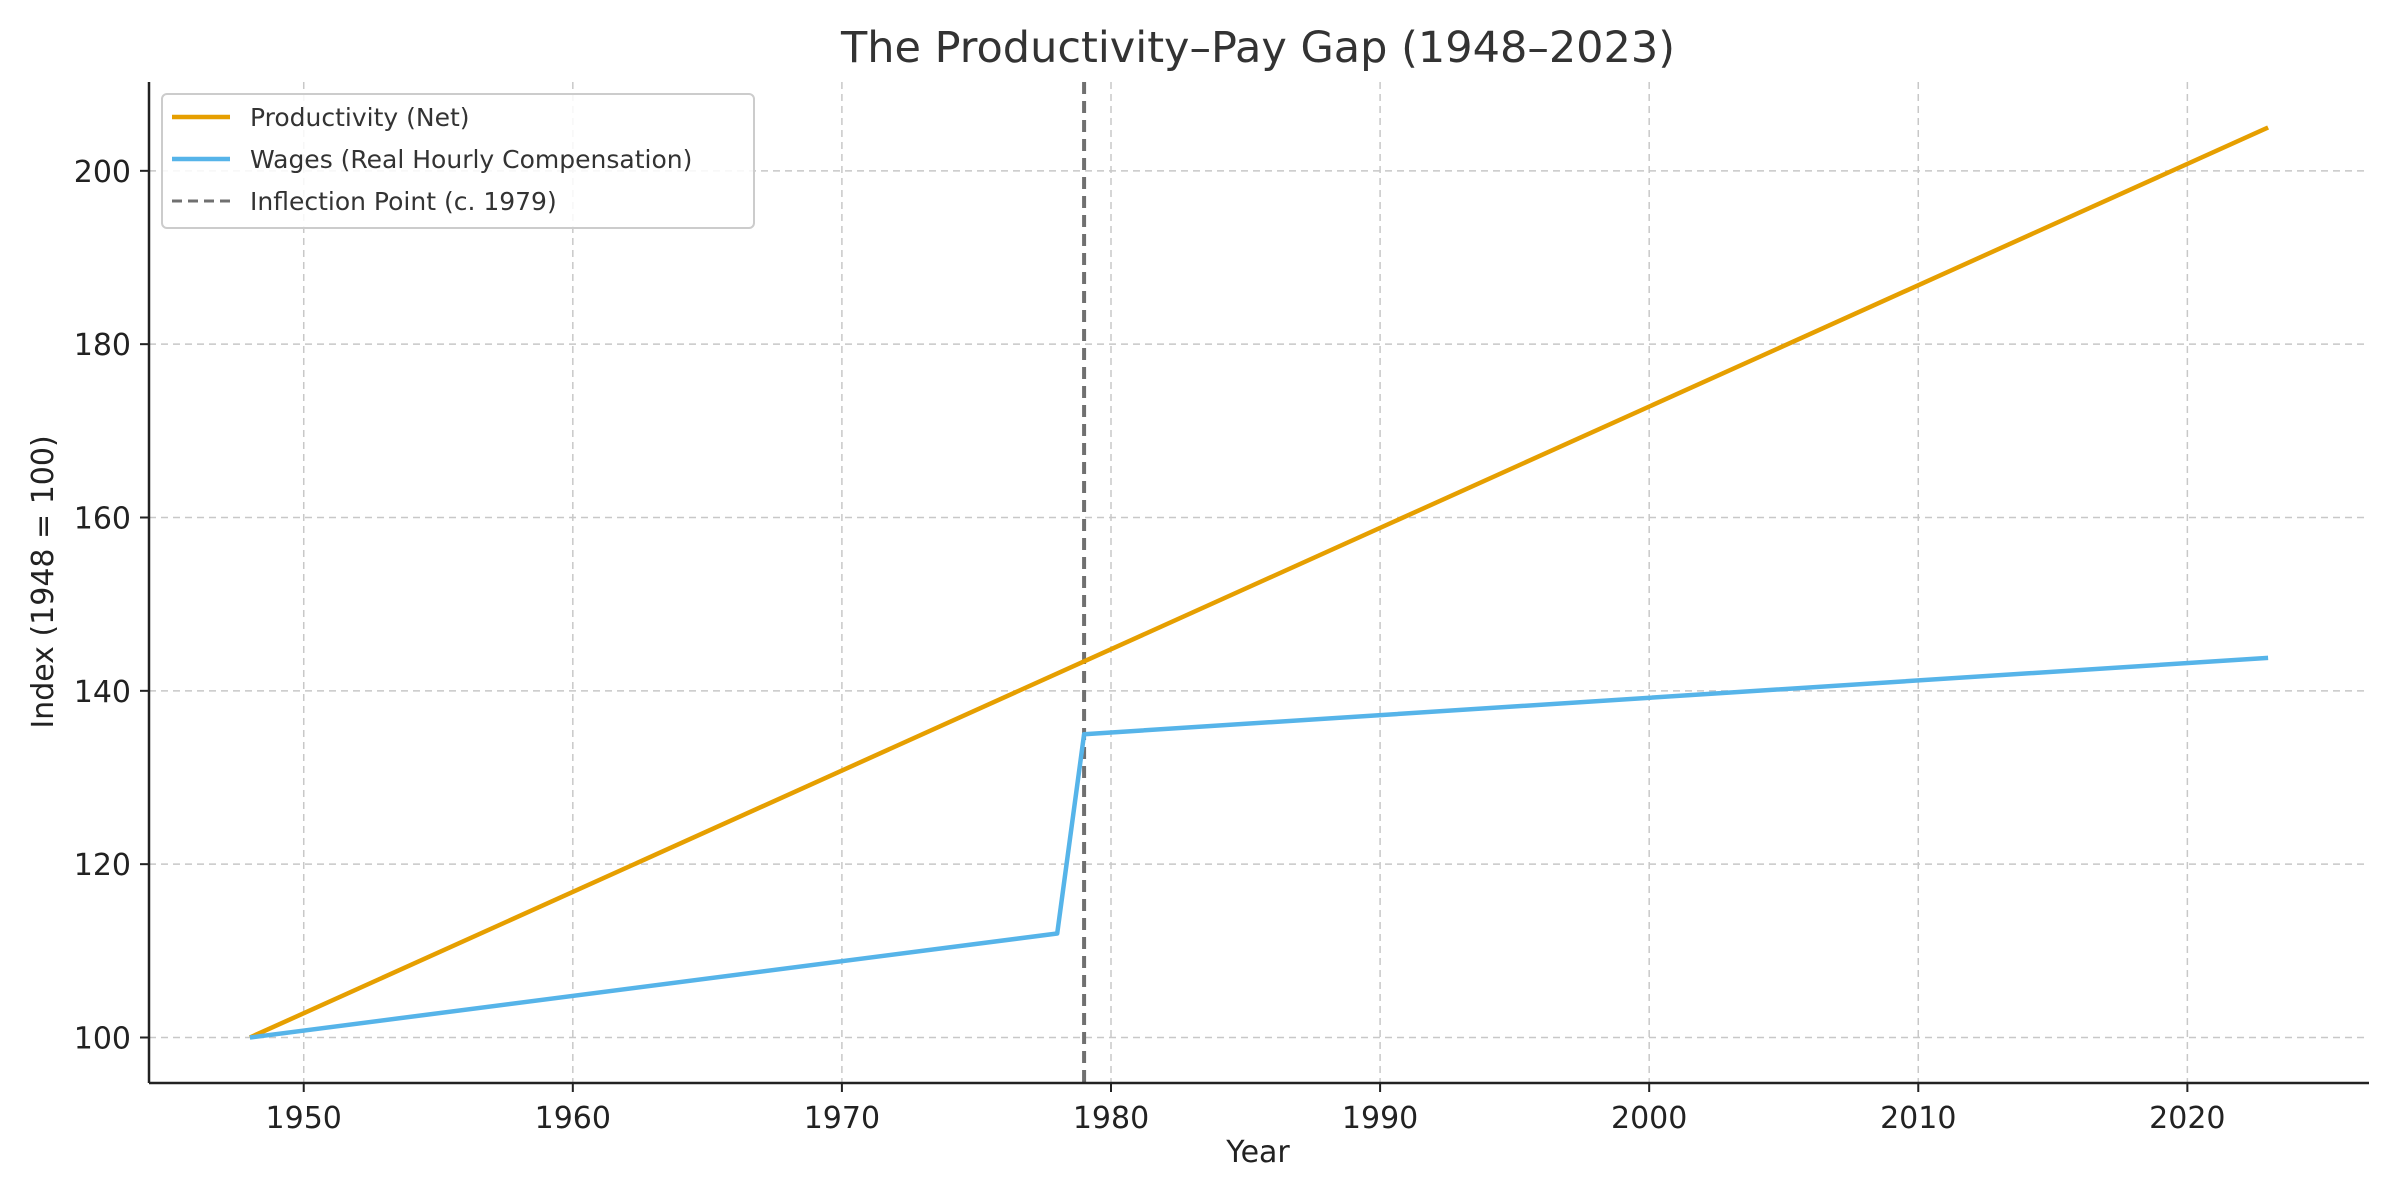 The image size is (2400, 1200). Describe the element at coordinates (842, 1118) in the screenshot. I see `x-tick-label: 1970` at that location.